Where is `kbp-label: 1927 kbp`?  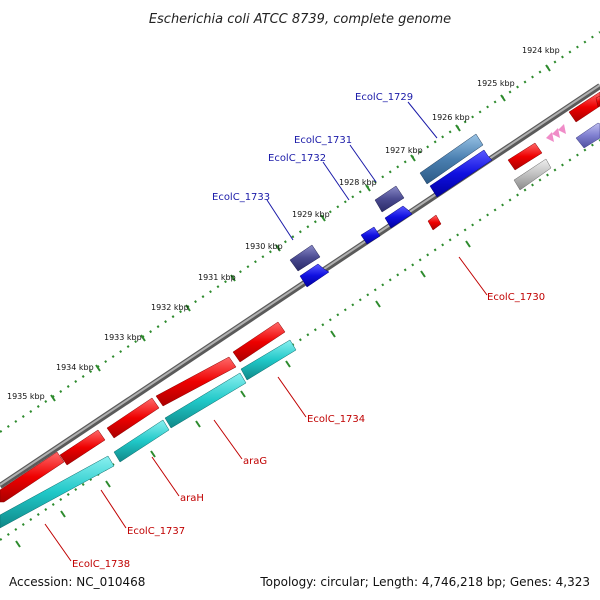
kbp-label: 1927 kbp is located at coordinates (404, 150).